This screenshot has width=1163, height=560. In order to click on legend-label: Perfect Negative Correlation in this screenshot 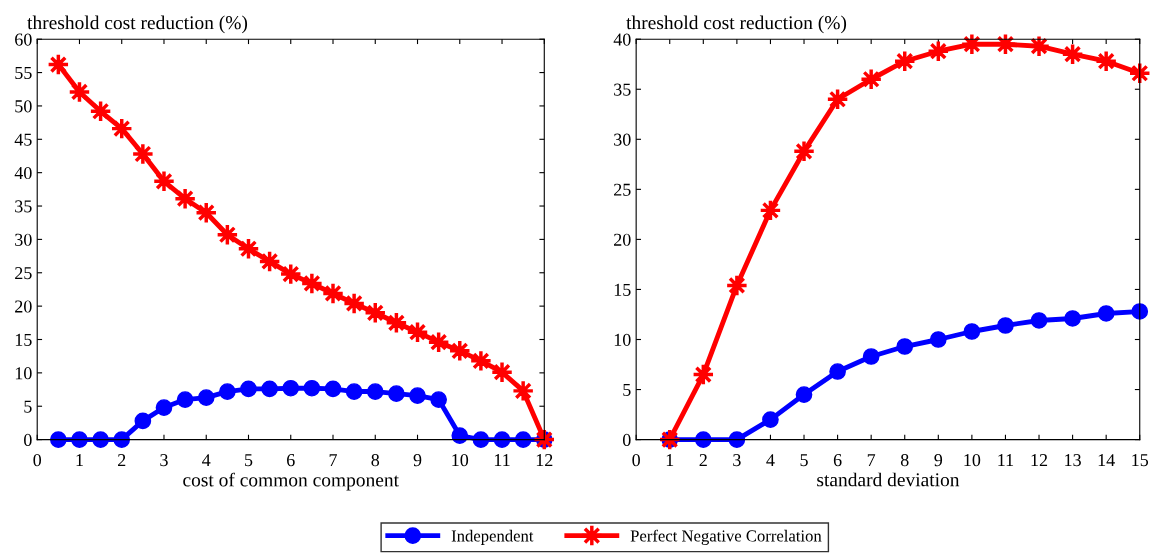, I will do `click(726, 537)`.